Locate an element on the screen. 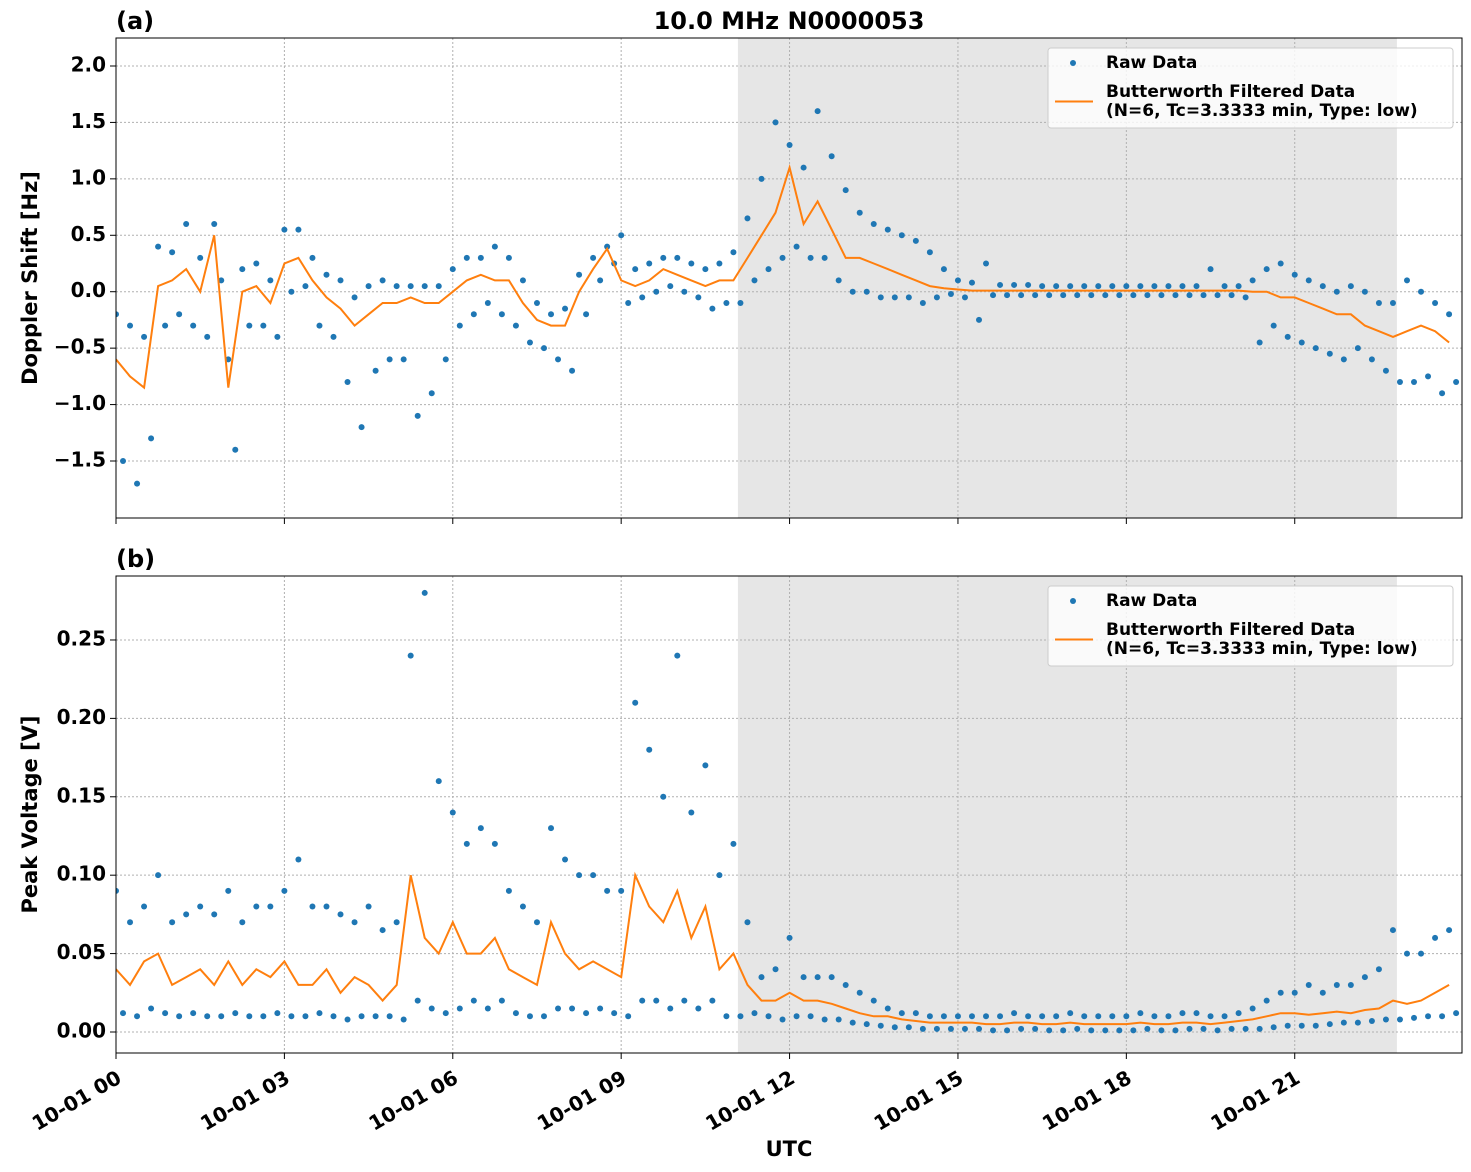 Image resolution: width=1471 pixels, height=1172 pixels. panel-label: (a) is located at coordinates (135, 21).